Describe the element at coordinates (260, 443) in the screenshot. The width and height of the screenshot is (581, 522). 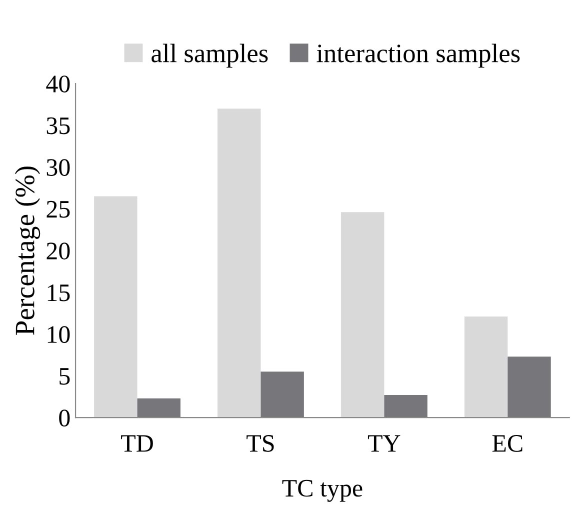
I see `x-tick-label: TS` at that location.